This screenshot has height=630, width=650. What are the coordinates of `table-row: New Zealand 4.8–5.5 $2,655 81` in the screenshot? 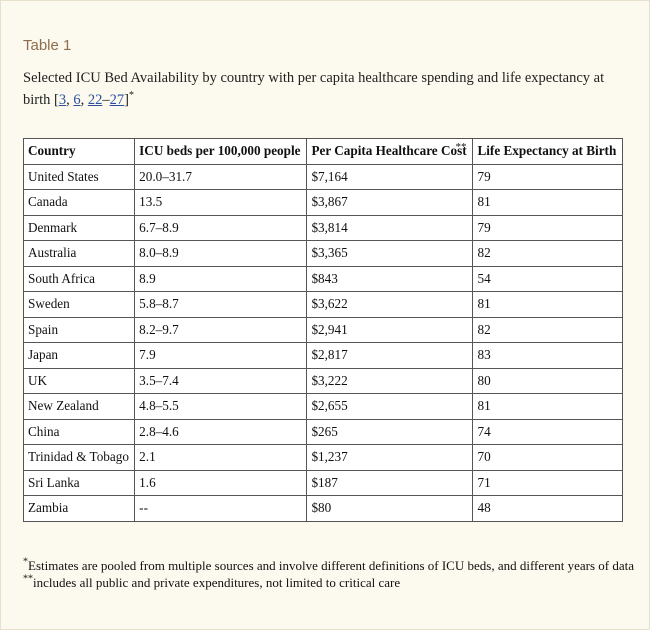 It's located at (322, 406).